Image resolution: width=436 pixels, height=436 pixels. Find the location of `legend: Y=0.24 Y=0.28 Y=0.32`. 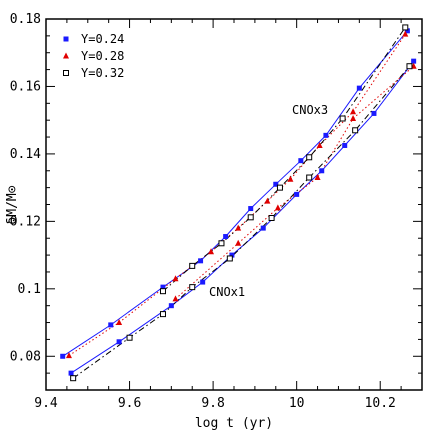

legend: Y=0.24 Y=0.28 Y=0.32 is located at coordinates (93, 56).